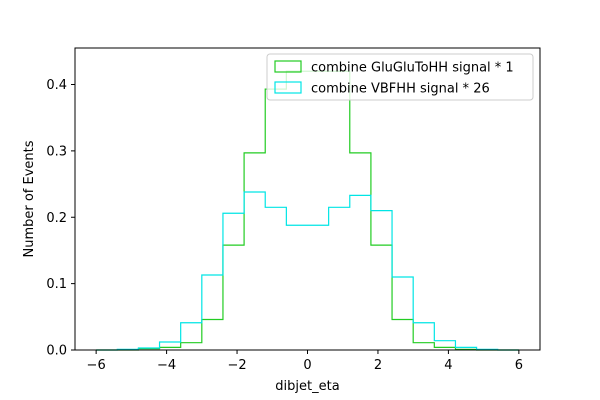  I want to click on x-axis-label: dibjet_eta, so click(307, 386).